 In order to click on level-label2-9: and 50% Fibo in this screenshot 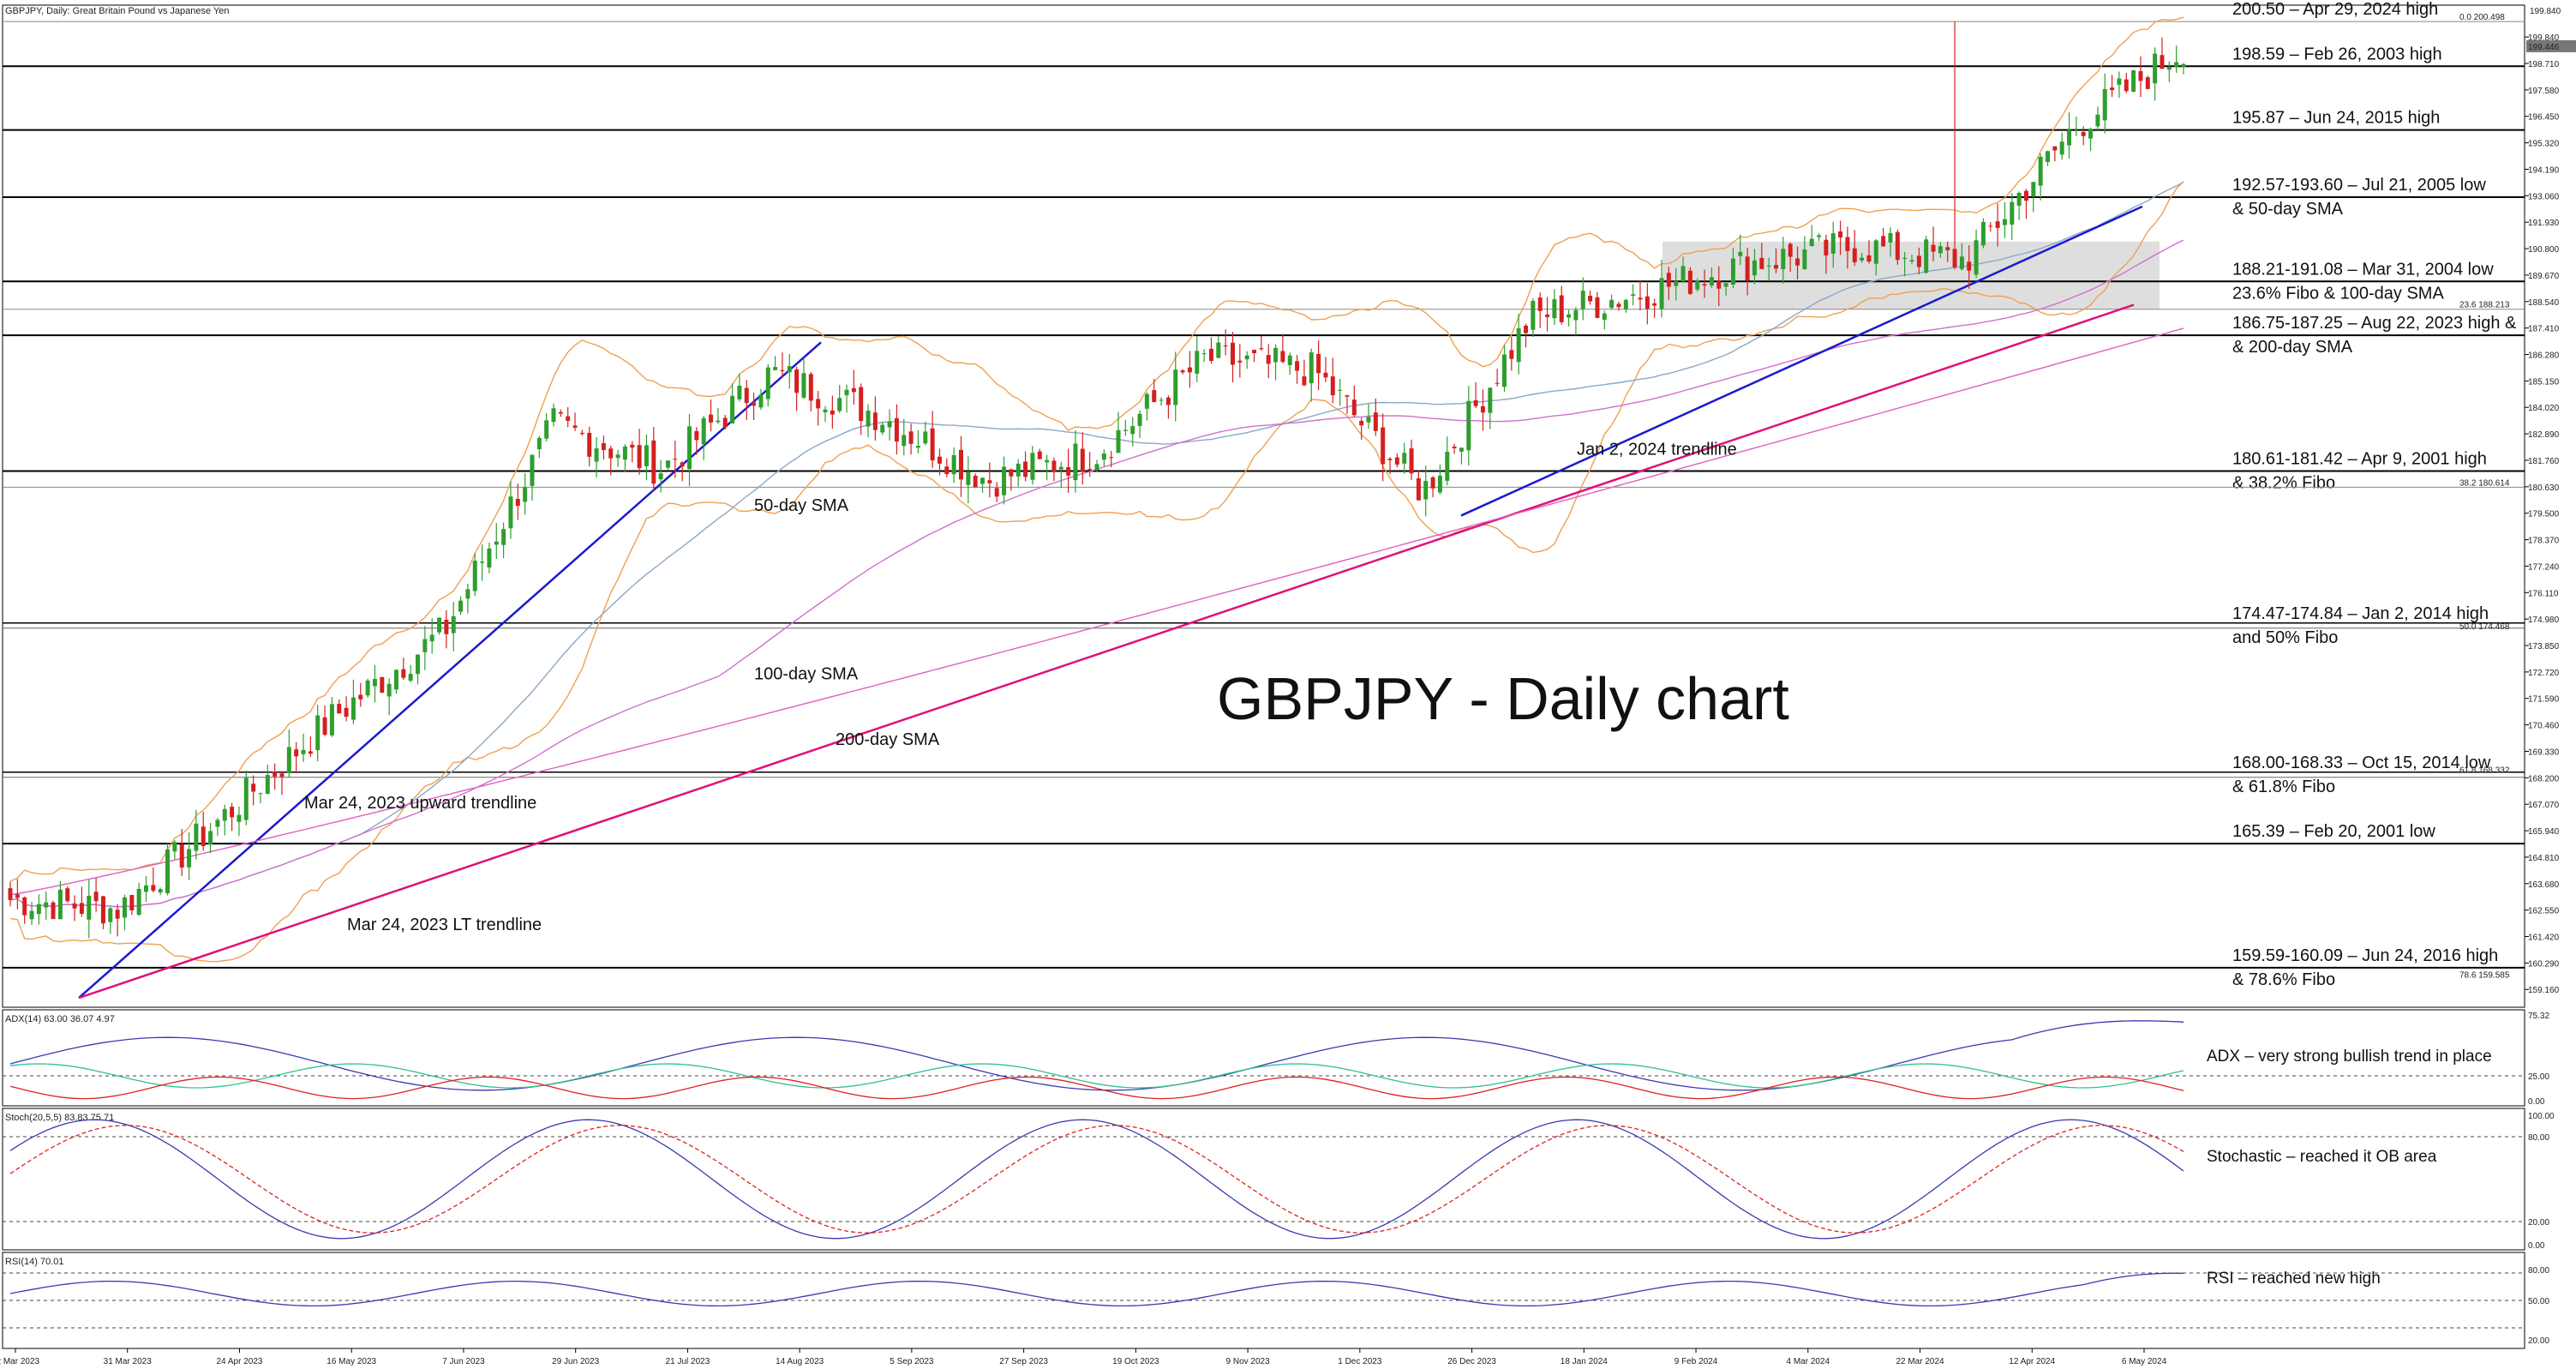, I will do `click(2285, 637)`.